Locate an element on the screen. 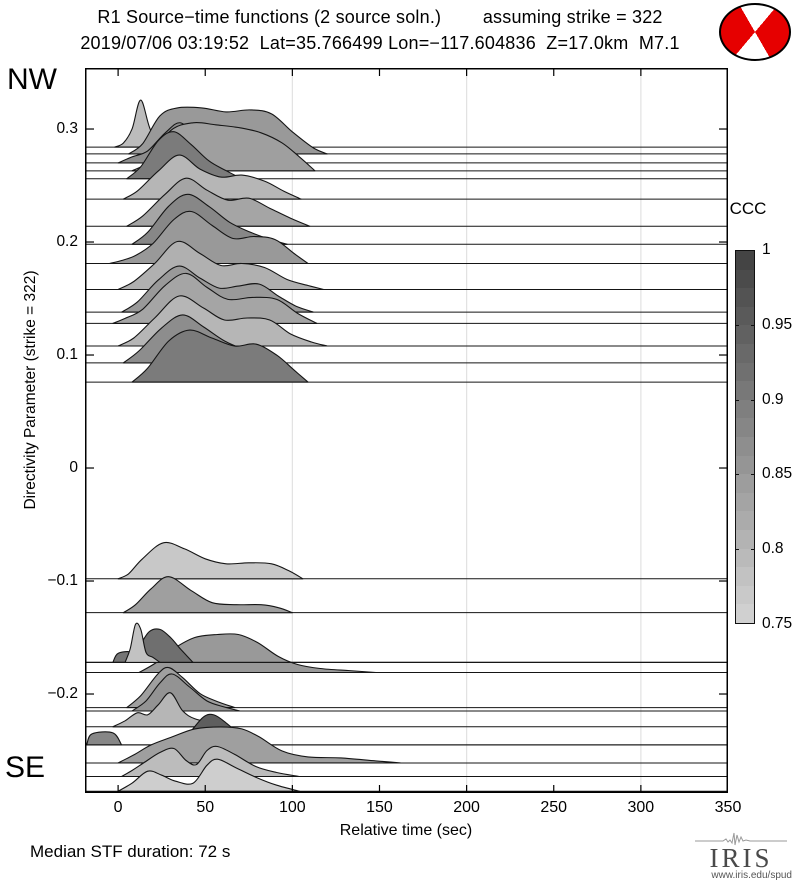 This screenshot has height=887, width=800. iris-logo-text: IRIS is located at coordinates (741, 858).